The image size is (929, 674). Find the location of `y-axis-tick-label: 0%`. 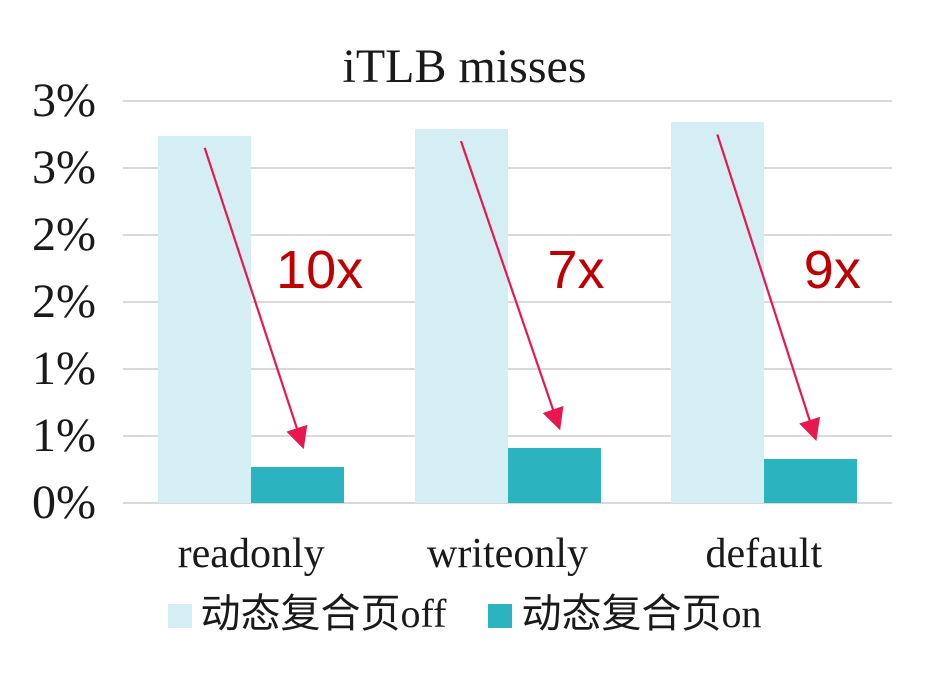

y-axis-tick-label: 0% is located at coordinates (64, 502).